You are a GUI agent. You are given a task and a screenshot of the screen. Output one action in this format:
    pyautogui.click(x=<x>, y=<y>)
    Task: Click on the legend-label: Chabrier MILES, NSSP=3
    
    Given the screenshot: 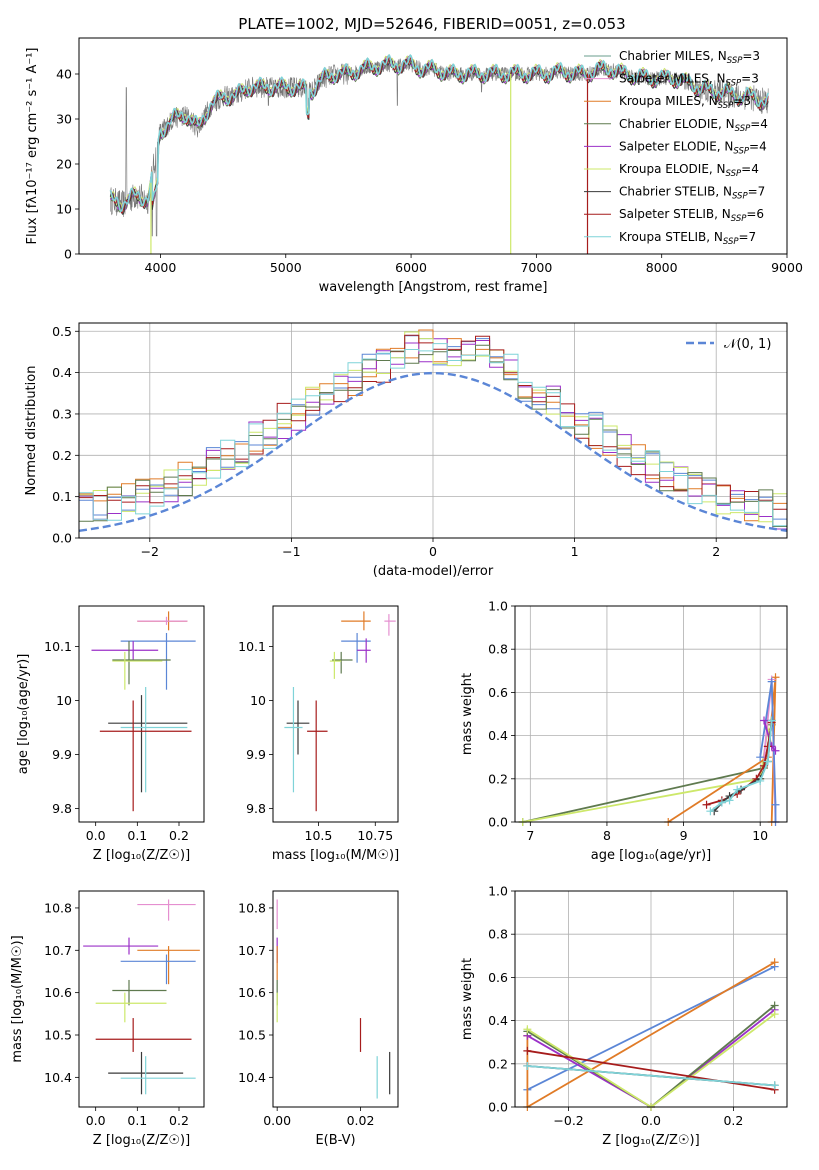 What is the action you would take?
    pyautogui.click(x=689, y=57)
    